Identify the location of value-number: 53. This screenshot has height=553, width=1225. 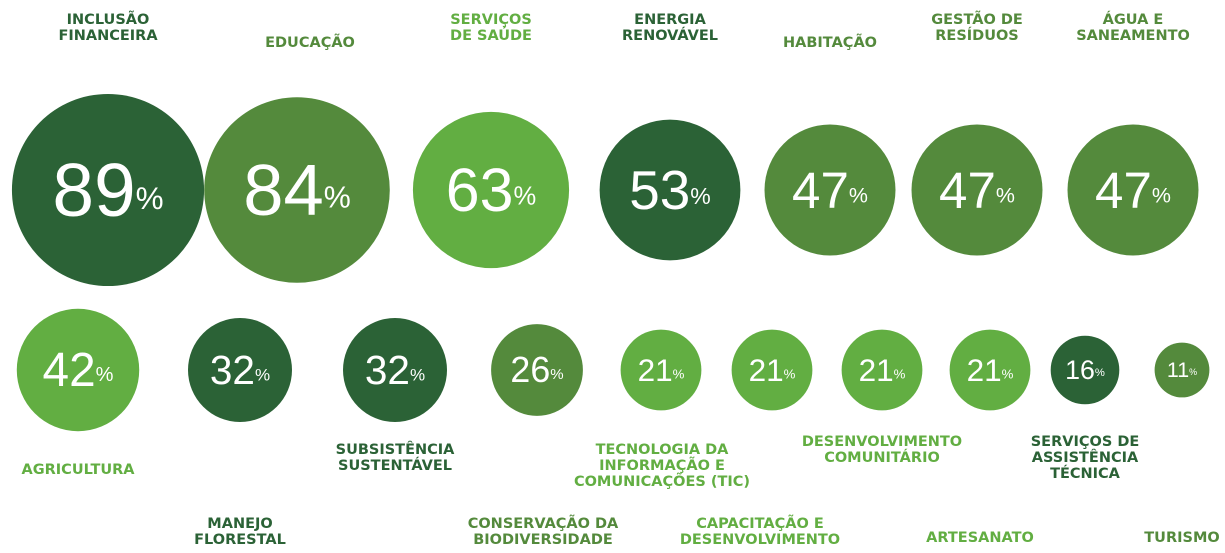
(659, 190).